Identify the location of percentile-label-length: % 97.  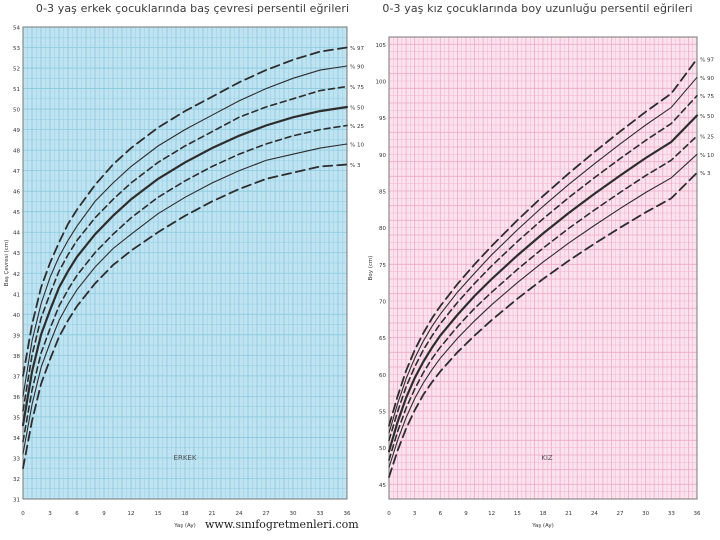
(707, 61).